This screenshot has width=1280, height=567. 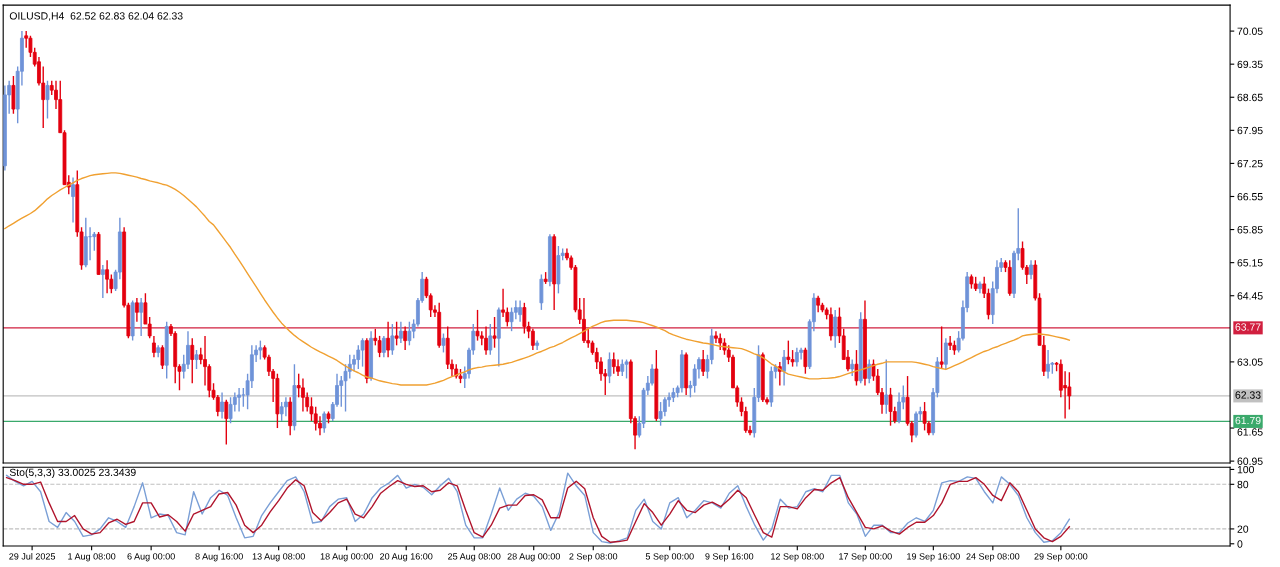 I want to click on text: OILUSD,H4 62.52 62.83 62.04 62.33, so click(x=96, y=16).